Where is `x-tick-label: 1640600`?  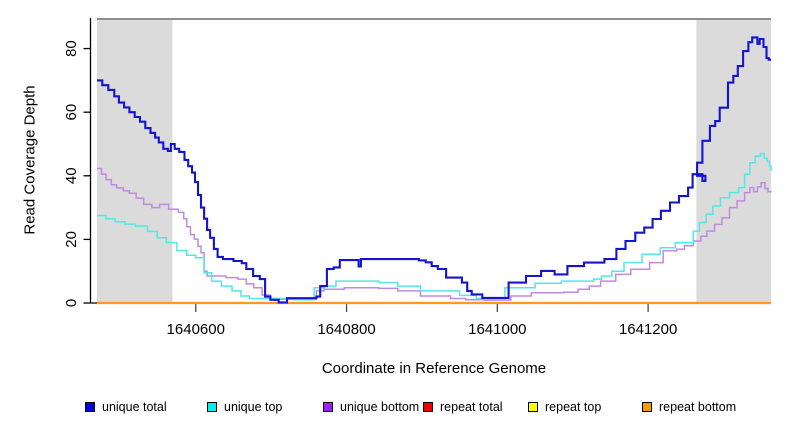 x-tick-label: 1640600 is located at coordinates (196, 329).